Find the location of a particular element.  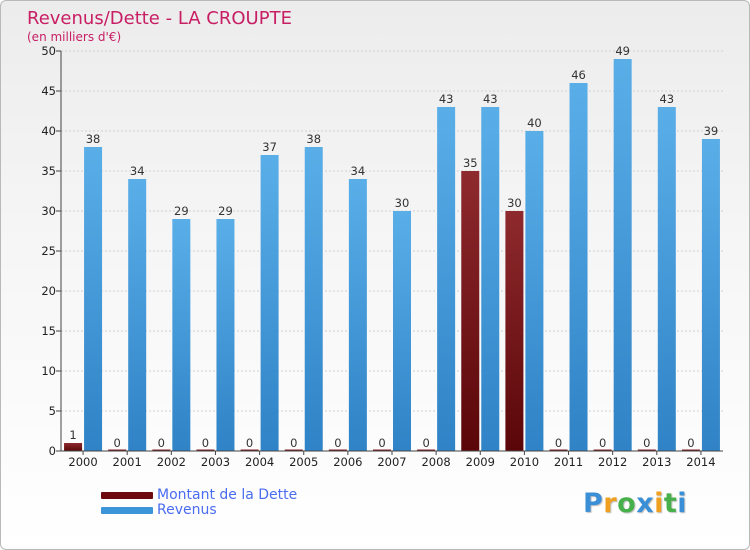

x-tick-label: 2010 is located at coordinates (524, 462).